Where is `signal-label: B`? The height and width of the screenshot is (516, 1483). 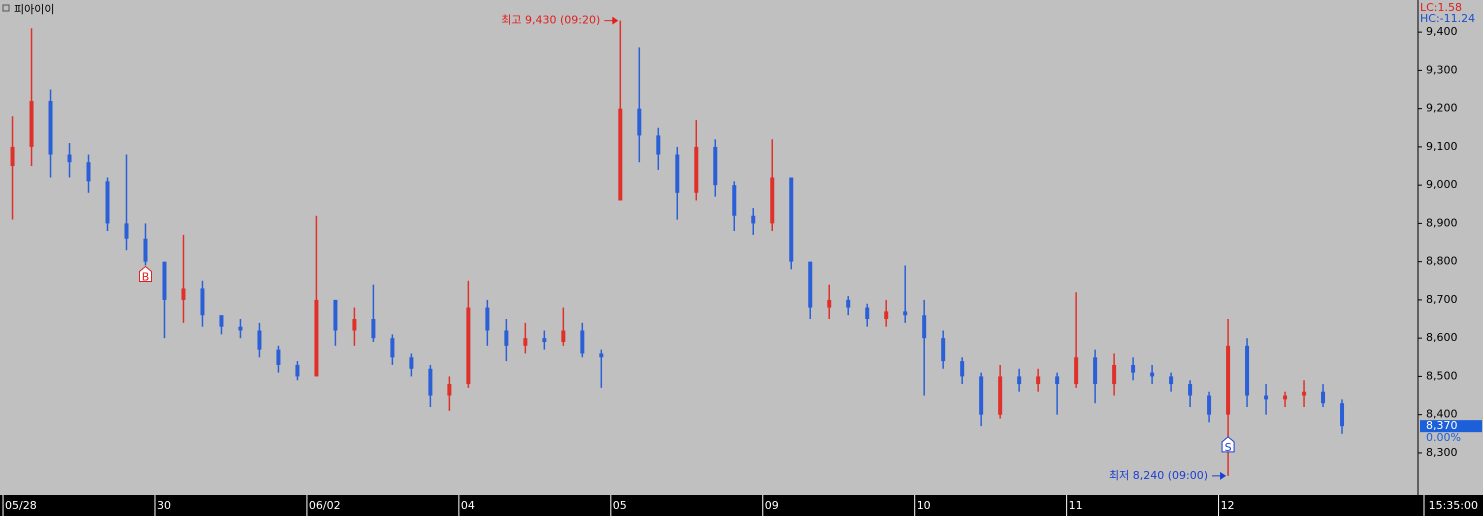 signal-label: B is located at coordinates (146, 276).